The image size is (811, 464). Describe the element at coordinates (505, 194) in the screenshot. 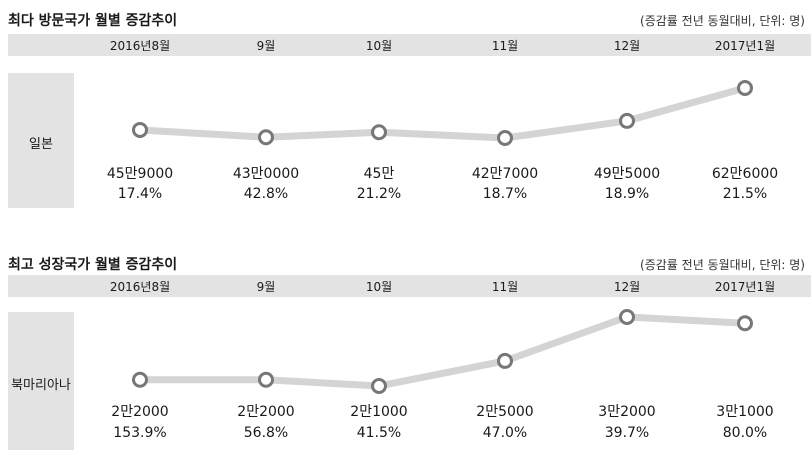

I see `growth-rate-label: 18.7%` at that location.